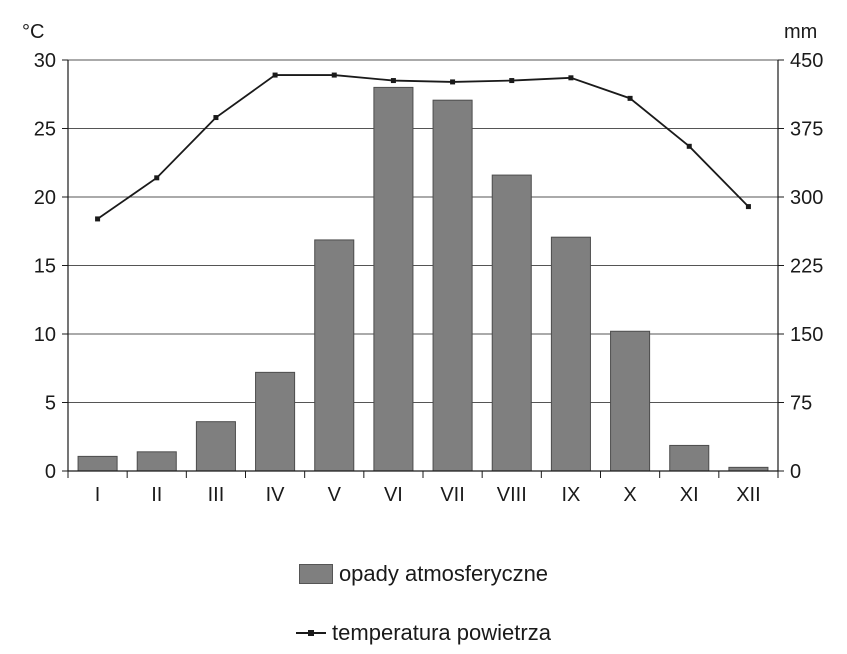  I want to click on left-tick-label: 5, so click(50, 404).